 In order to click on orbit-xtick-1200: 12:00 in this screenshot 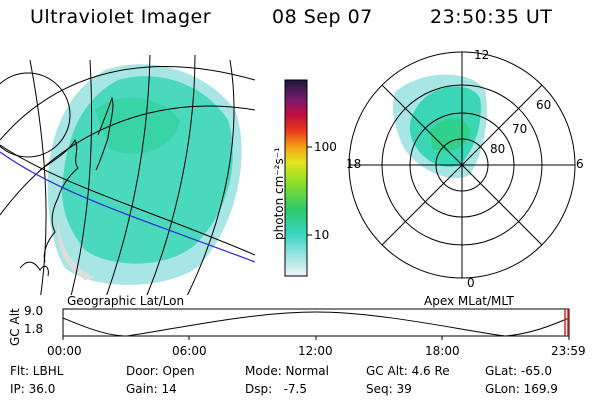, I will do `click(315, 351)`.